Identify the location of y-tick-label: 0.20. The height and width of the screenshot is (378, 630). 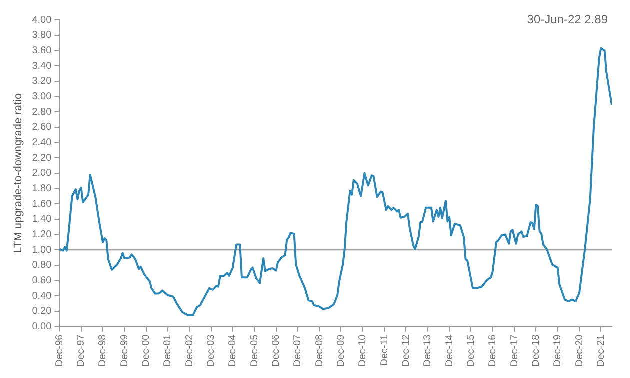
(42, 312).